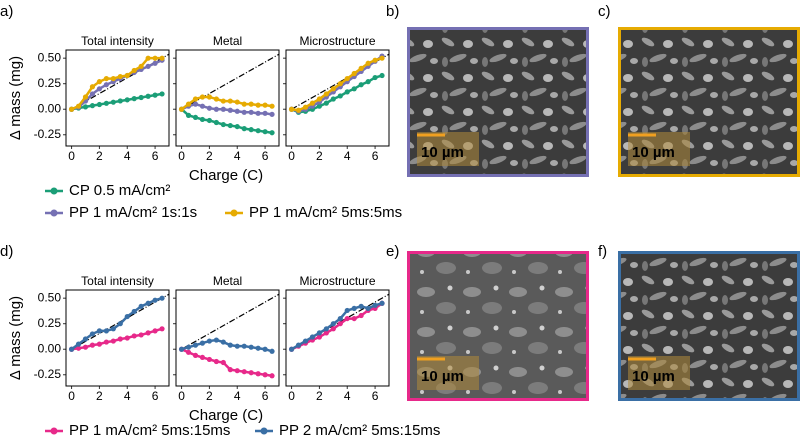  I want to click on legend-label: PP 2 mA/cm² 5ms:15ms, so click(359, 430).